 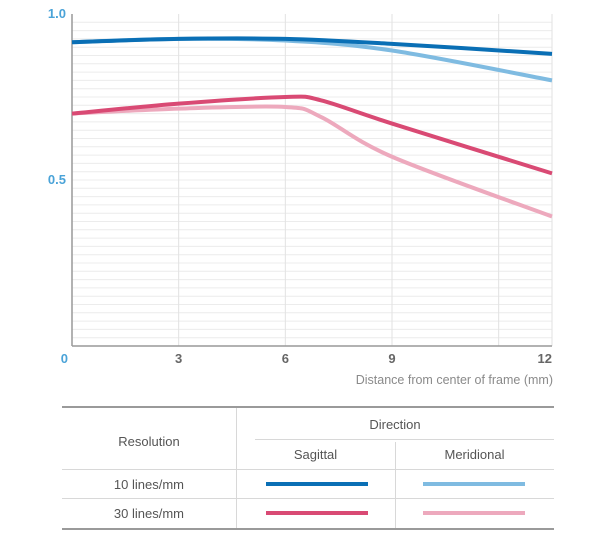 What do you see at coordinates (64, 358) in the screenshot?
I see `x-tick-label: 0` at bounding box center [64, 358].